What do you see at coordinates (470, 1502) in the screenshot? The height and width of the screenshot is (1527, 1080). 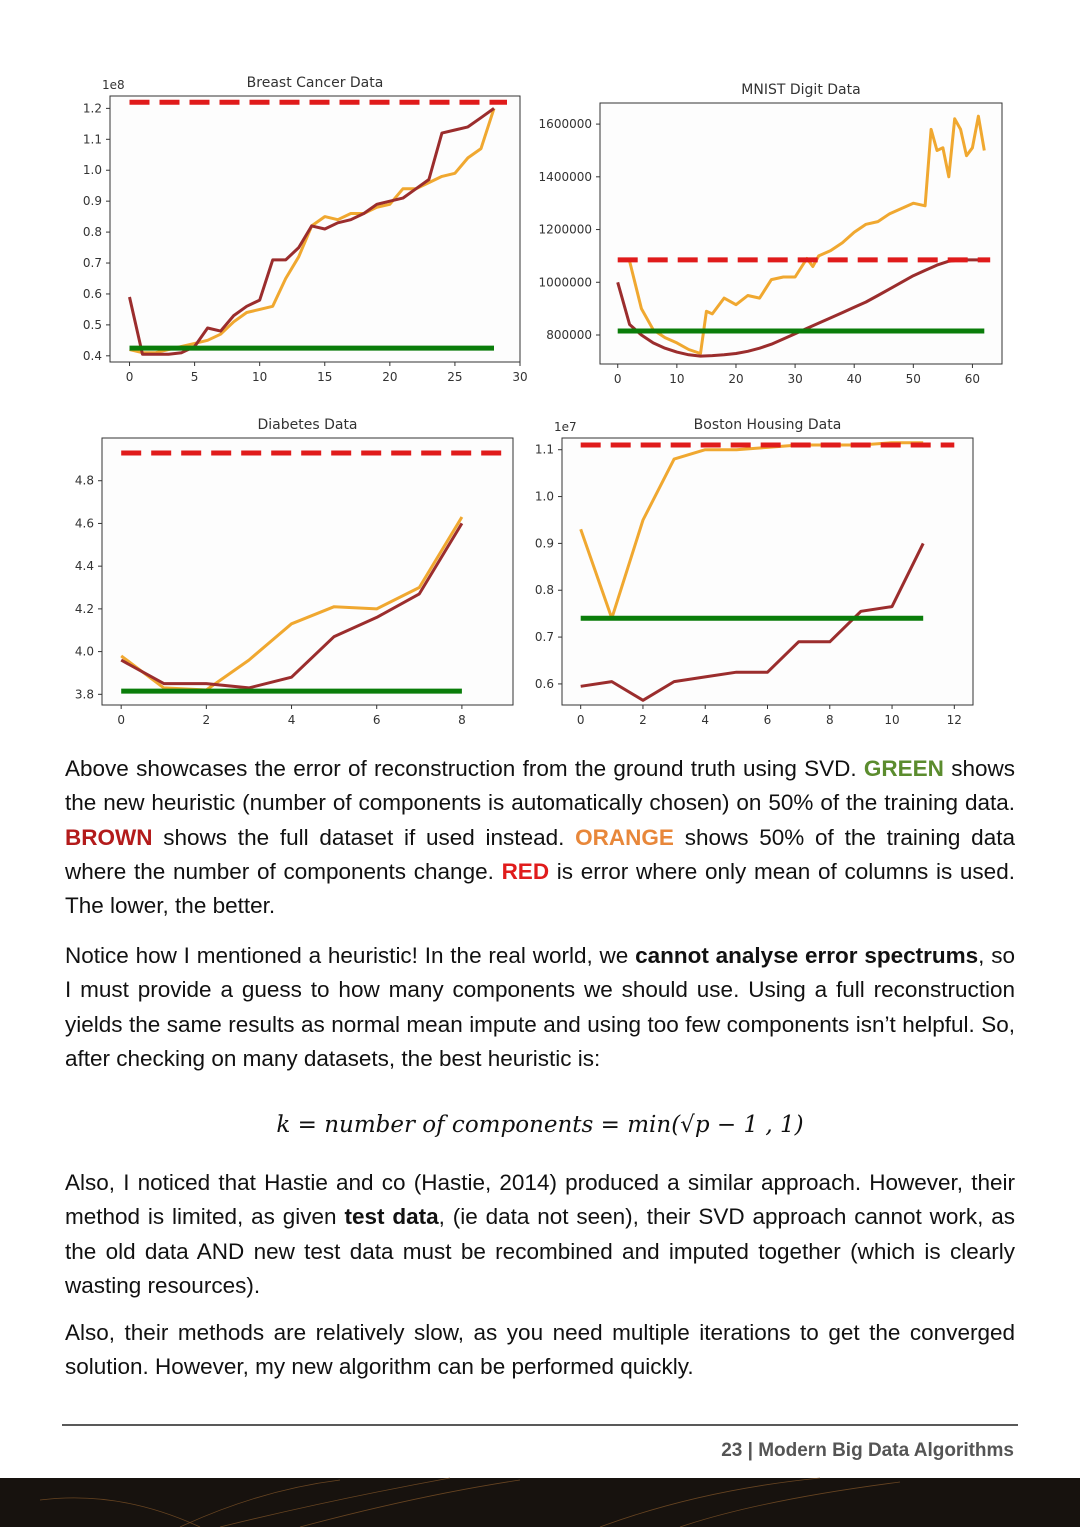 I see `footer-decoration` at bounding box center [470, 1502].